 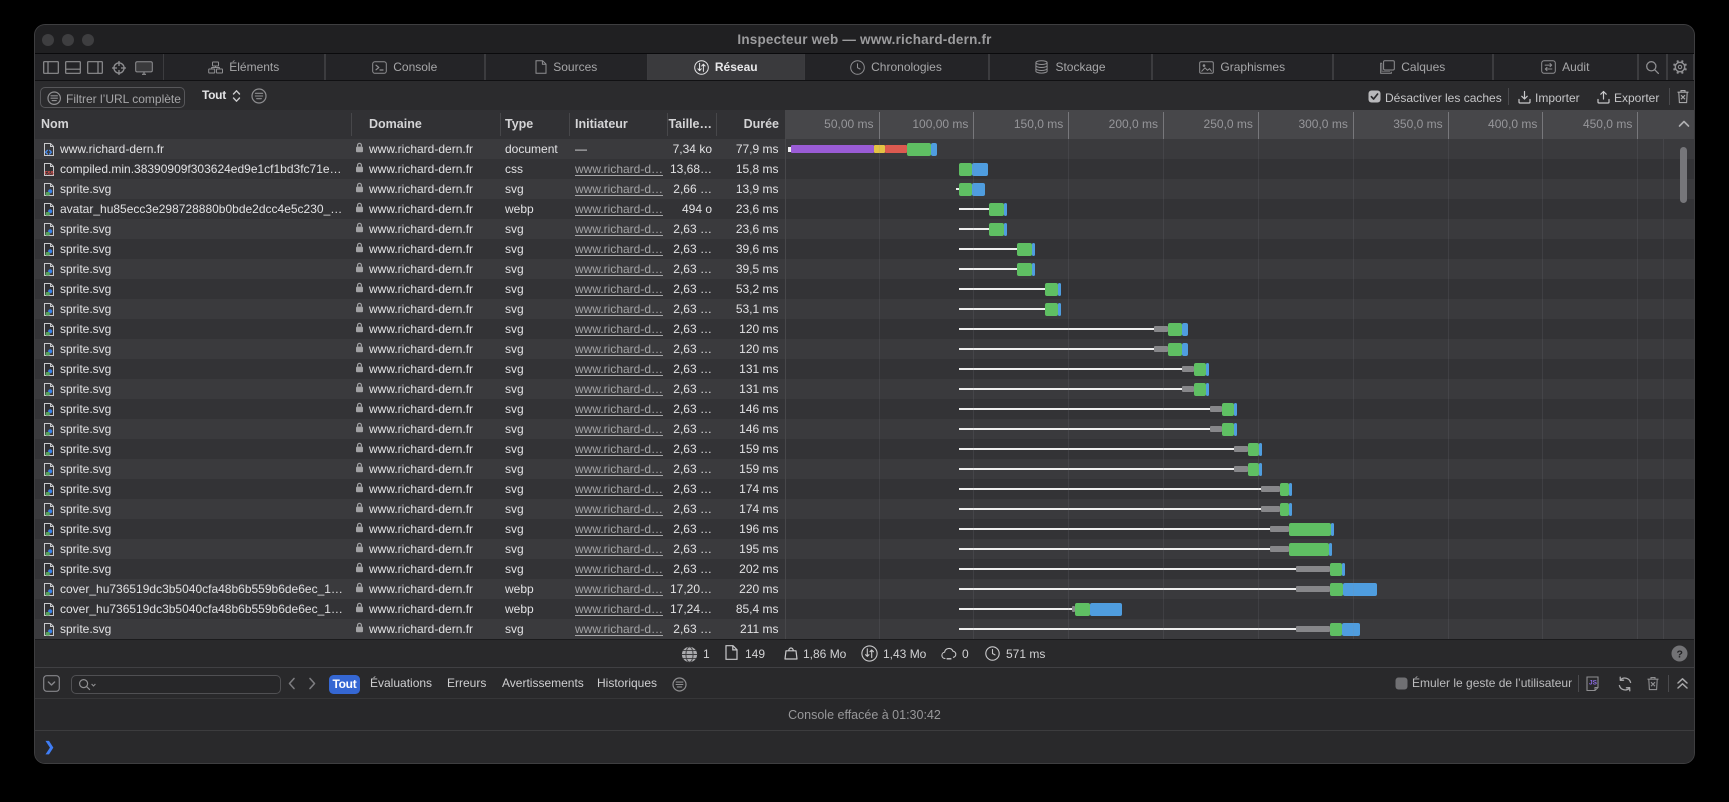 I want to click on svg-text: JS, so click(x=1593, y=683).